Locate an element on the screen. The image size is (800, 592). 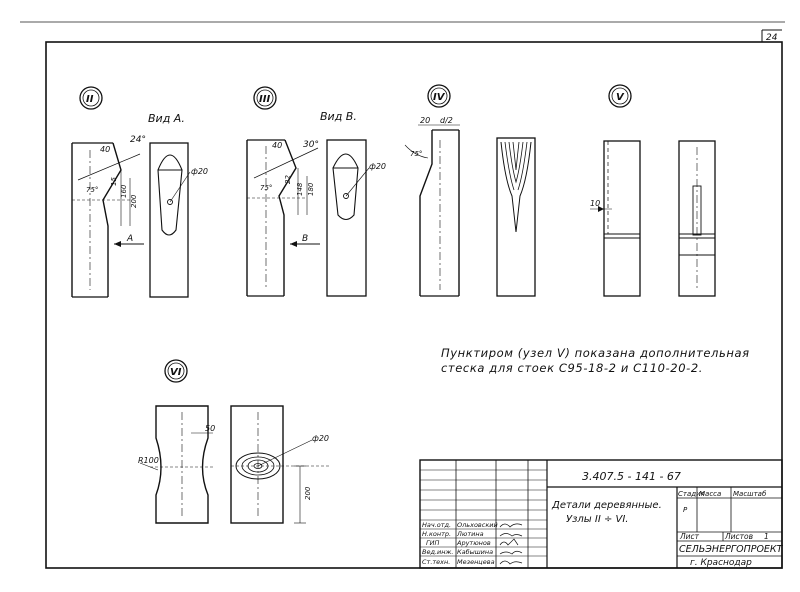
svg-text: 10 is located at coordinates (595, 203).